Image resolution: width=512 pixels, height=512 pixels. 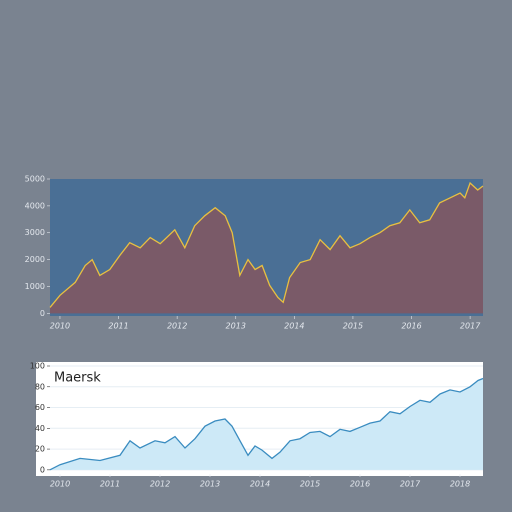 I want to click on chart-title: Maersk, so click(x=77, y=378).